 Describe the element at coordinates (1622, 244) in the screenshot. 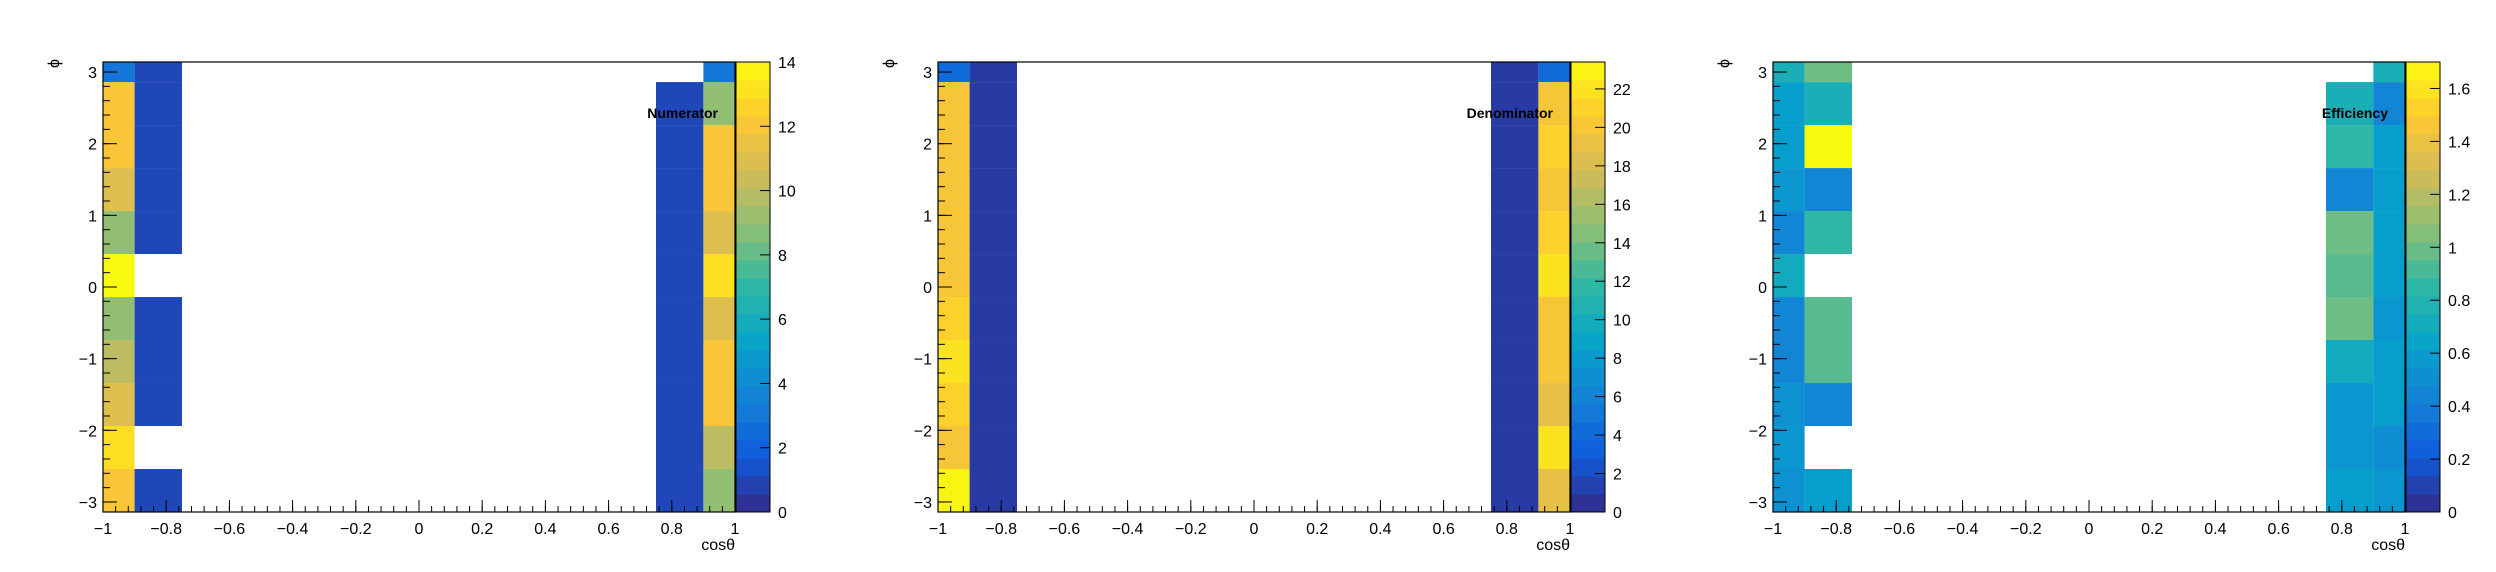

I see `z-tick-label: 14` at that location.